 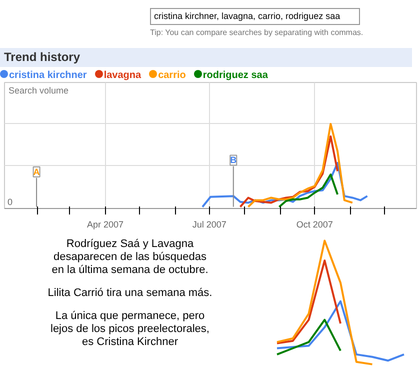 What do you see at coordinates (235, 75) in the screenshot?
I see `legend-label: rodriguez saa` at bounding box center [235, 75].